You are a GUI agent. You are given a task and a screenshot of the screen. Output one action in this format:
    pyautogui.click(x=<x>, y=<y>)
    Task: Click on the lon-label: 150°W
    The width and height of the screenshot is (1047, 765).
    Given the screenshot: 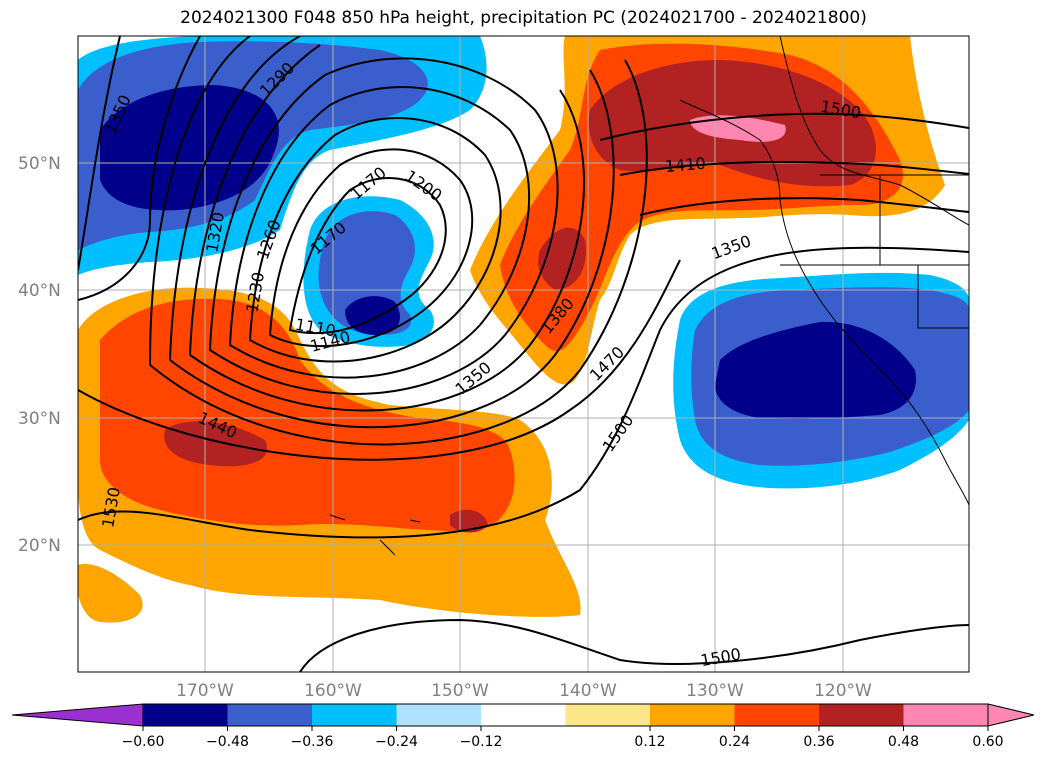 What is the action you would take?
    pyautogui.click(x=460, y=691)
    